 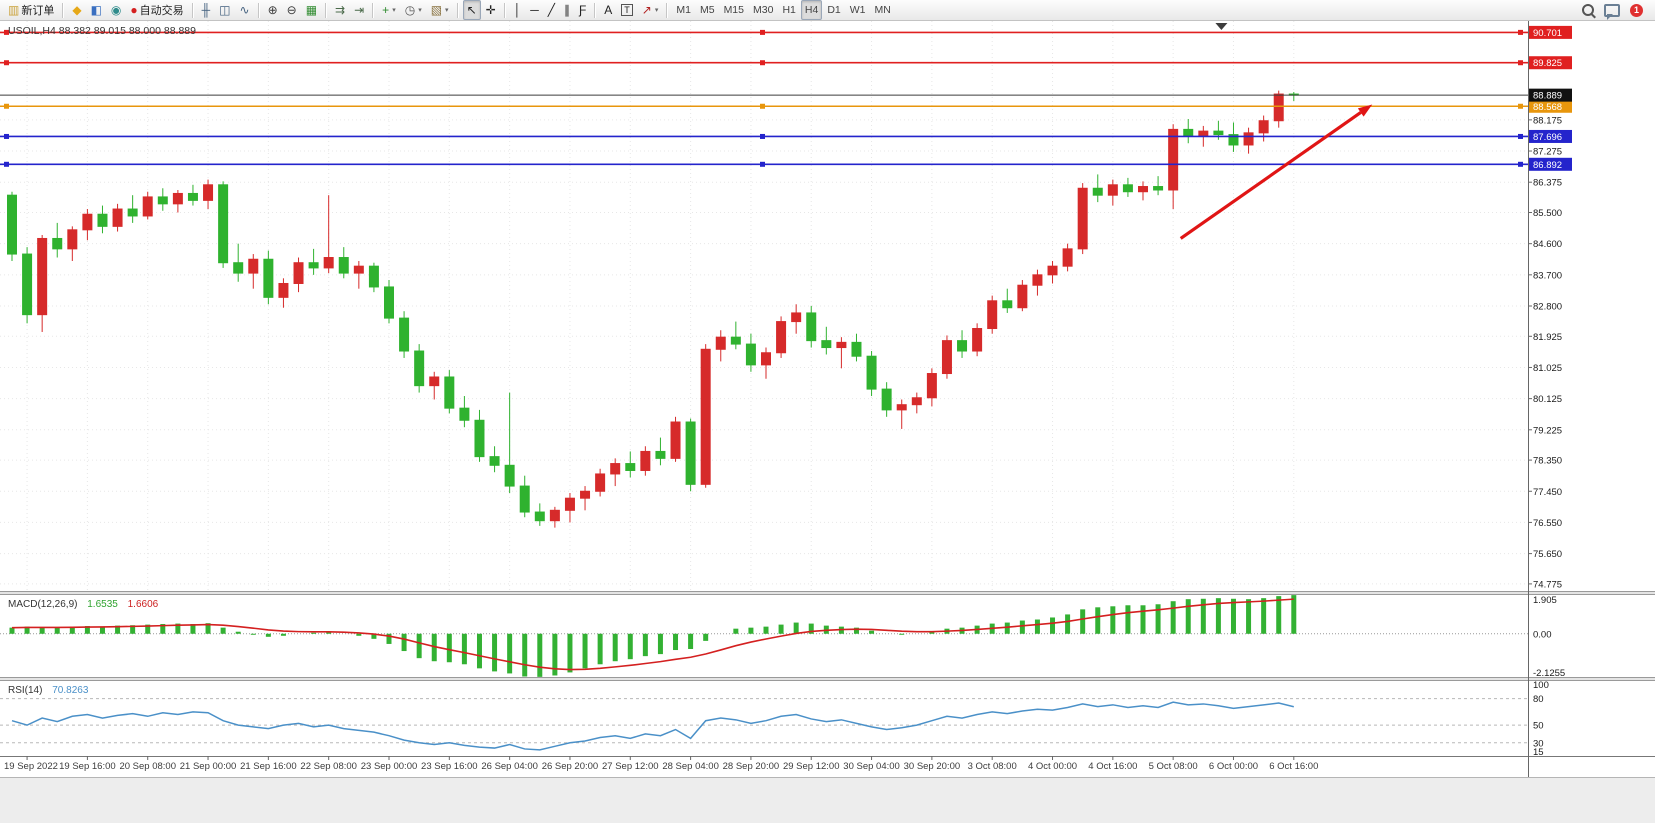 I want to click on trend-arrow, so click(x=1276, y=172).